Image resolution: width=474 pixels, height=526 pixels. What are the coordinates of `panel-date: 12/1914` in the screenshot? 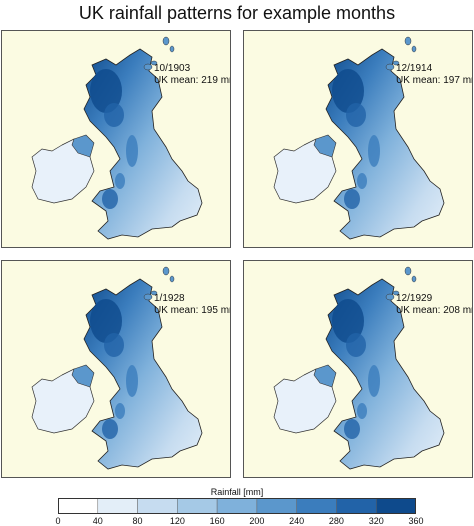 It's located at (414, 68).